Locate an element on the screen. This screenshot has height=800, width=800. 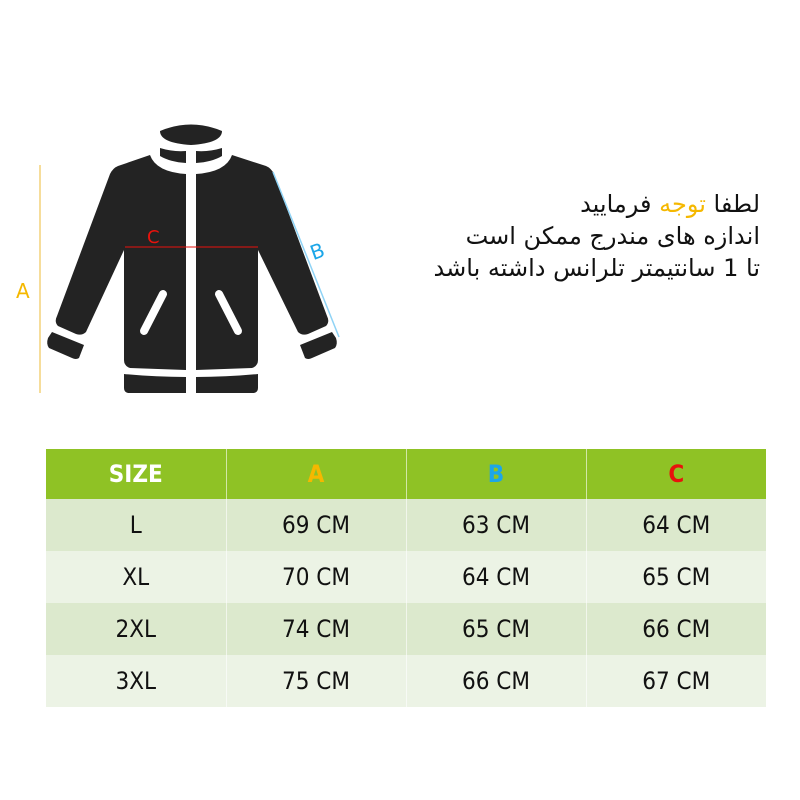
cell-b: 65 CM is located at coordinates (495, 629).